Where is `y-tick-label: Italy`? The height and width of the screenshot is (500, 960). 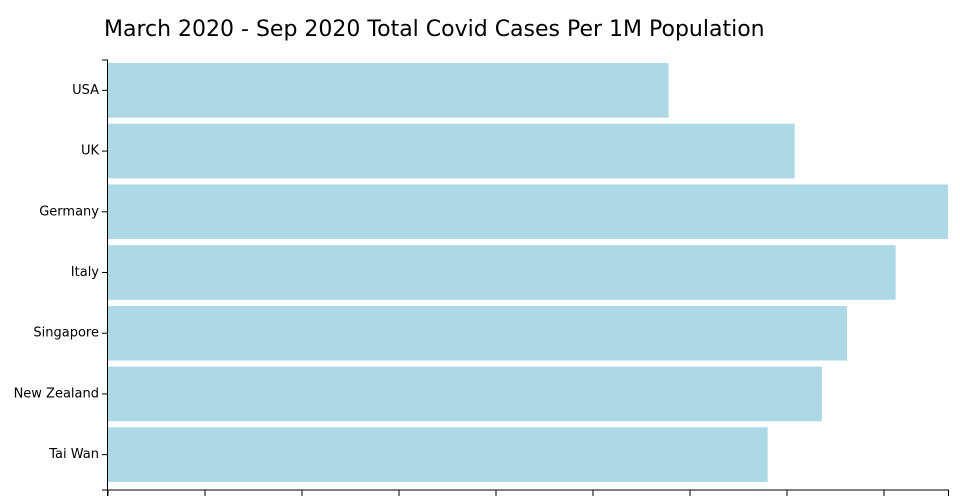 y-tick-label: Italy is located at coordinates (85, 272).